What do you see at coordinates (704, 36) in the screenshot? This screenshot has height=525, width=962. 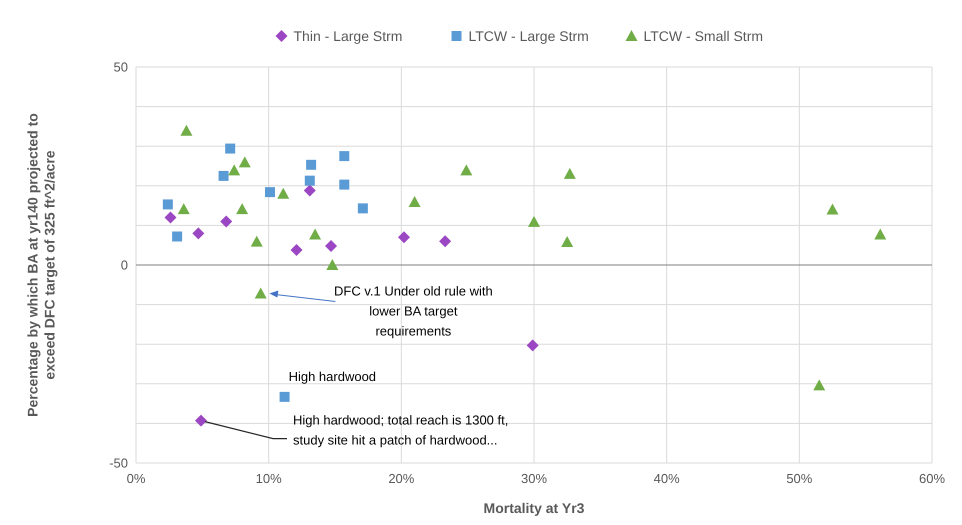 I see `legend-label: LTCW - Small Strm` at bounding box center [704, 36].